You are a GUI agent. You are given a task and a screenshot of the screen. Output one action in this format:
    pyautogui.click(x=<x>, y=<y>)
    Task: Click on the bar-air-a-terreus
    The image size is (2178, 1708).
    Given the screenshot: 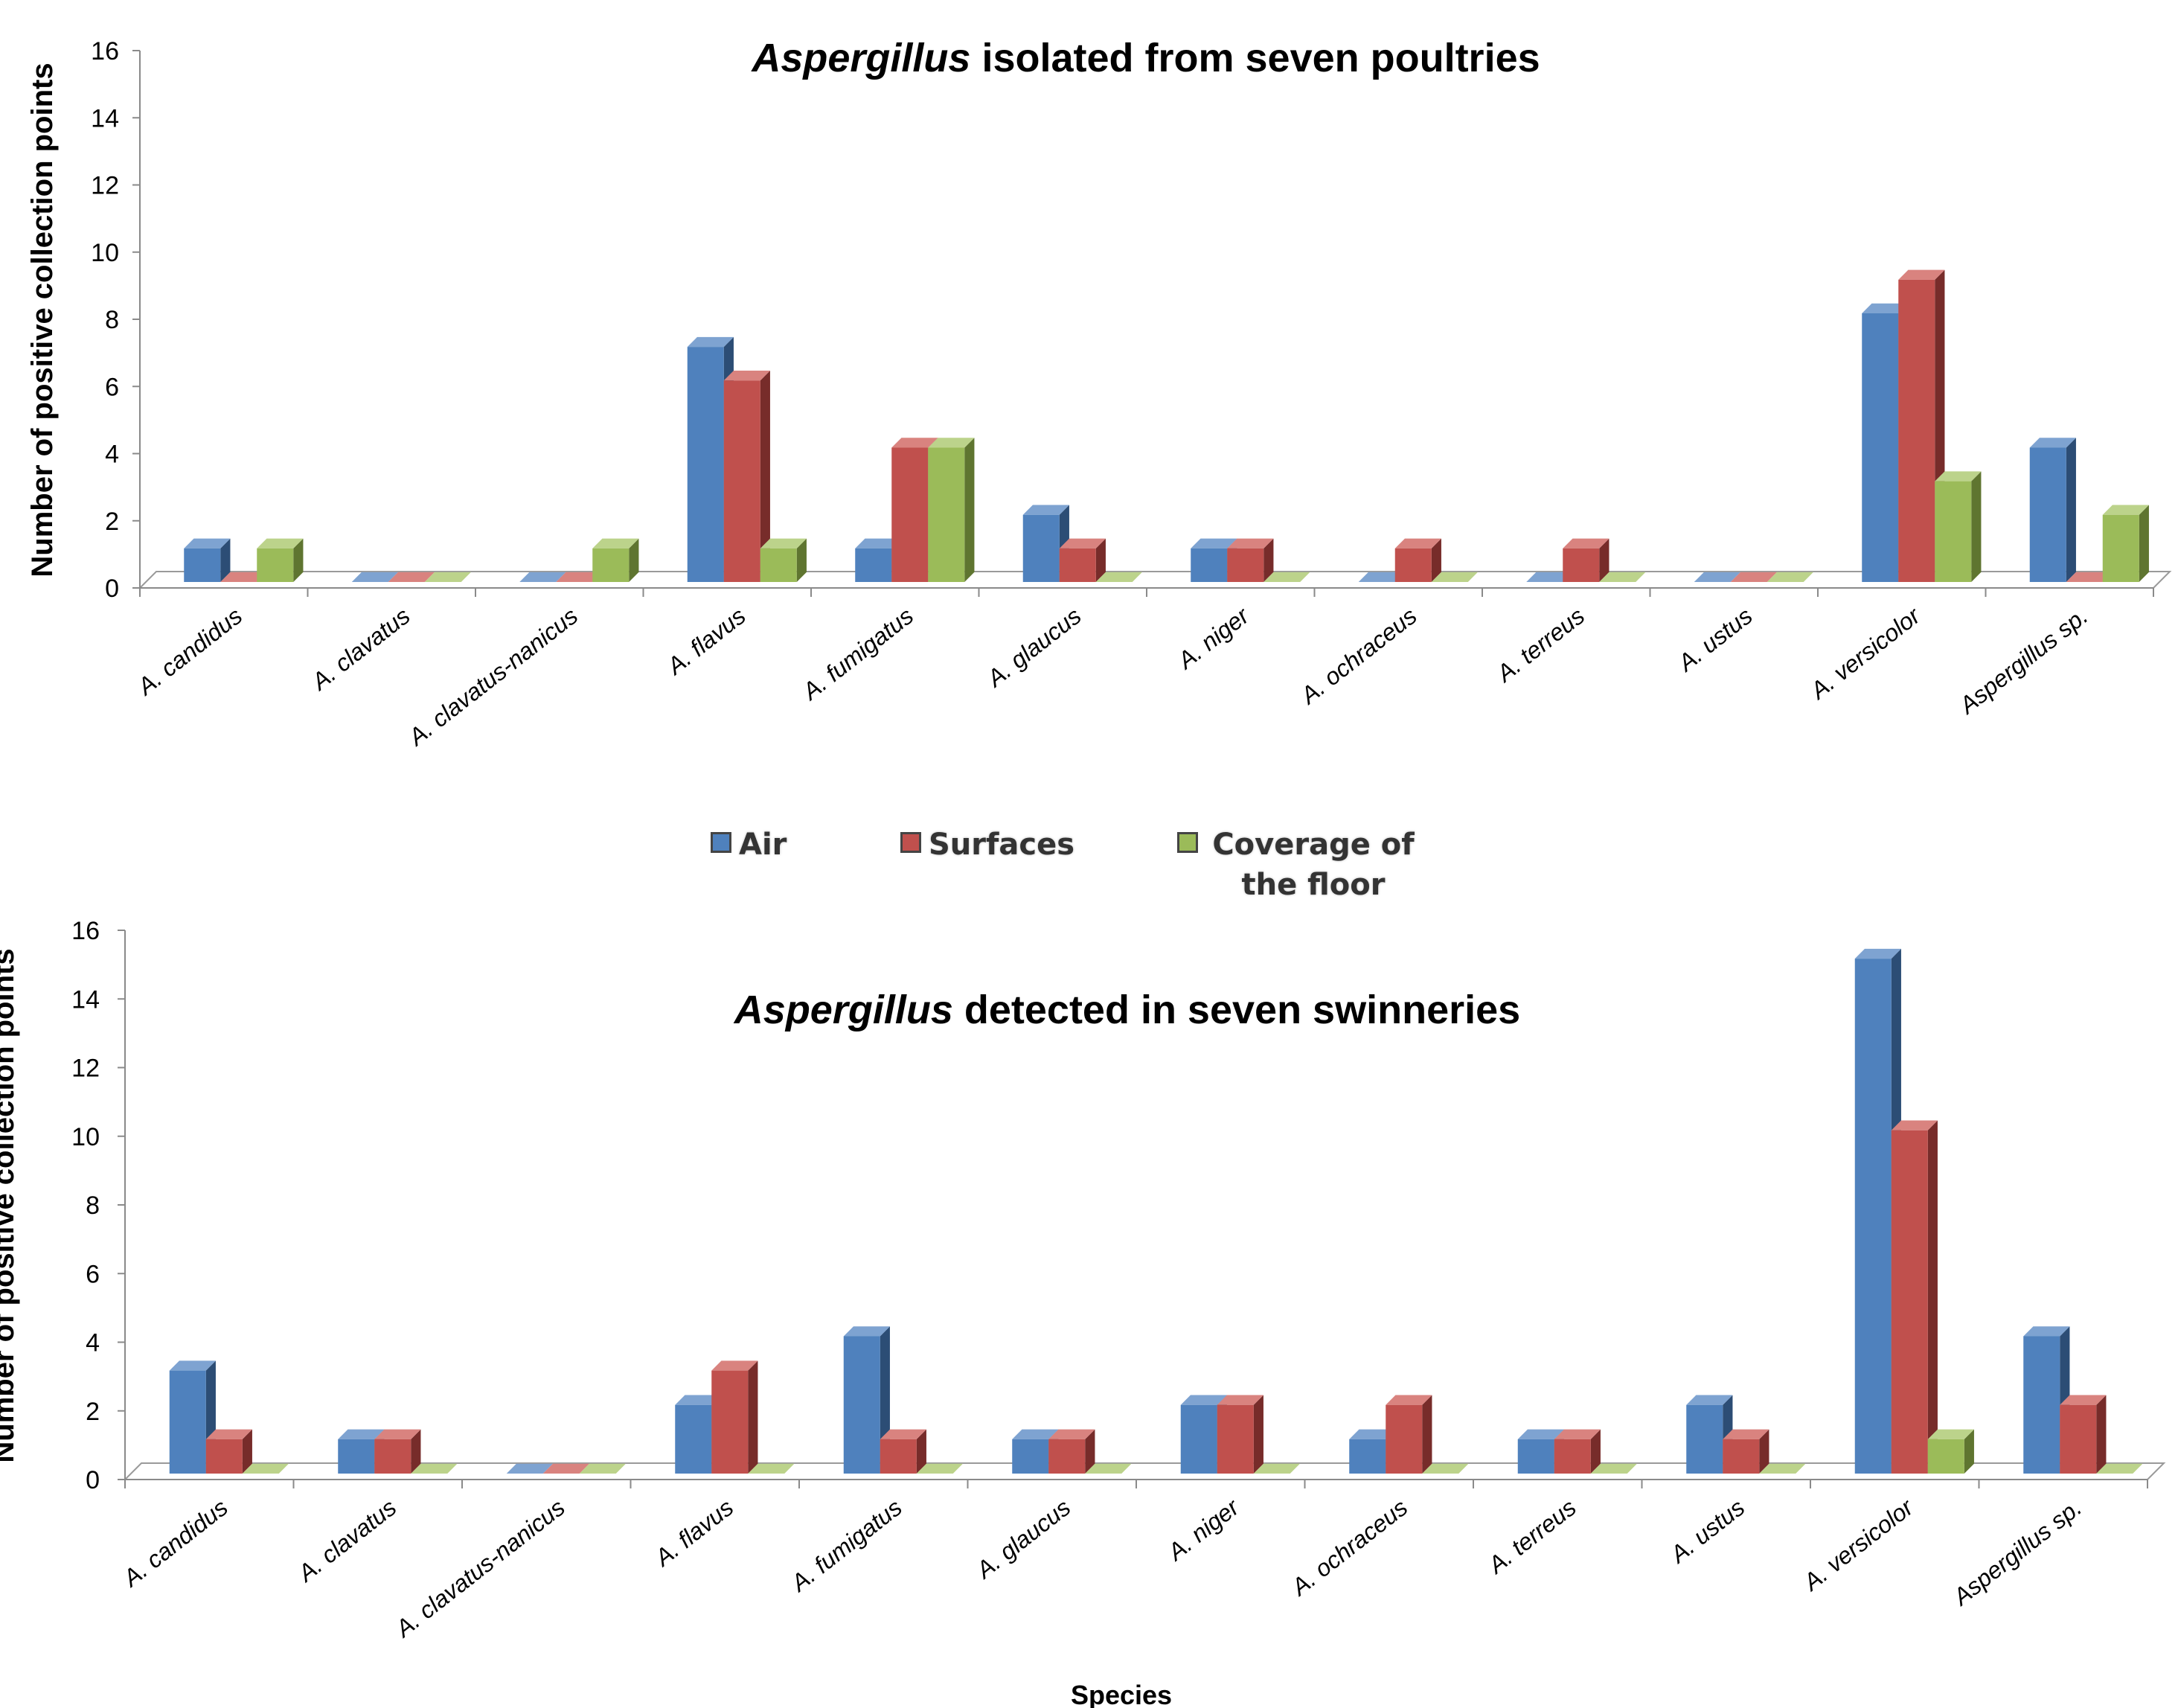 What is the action you would take?
    pyautogui.click(x=1549, y=577)
    